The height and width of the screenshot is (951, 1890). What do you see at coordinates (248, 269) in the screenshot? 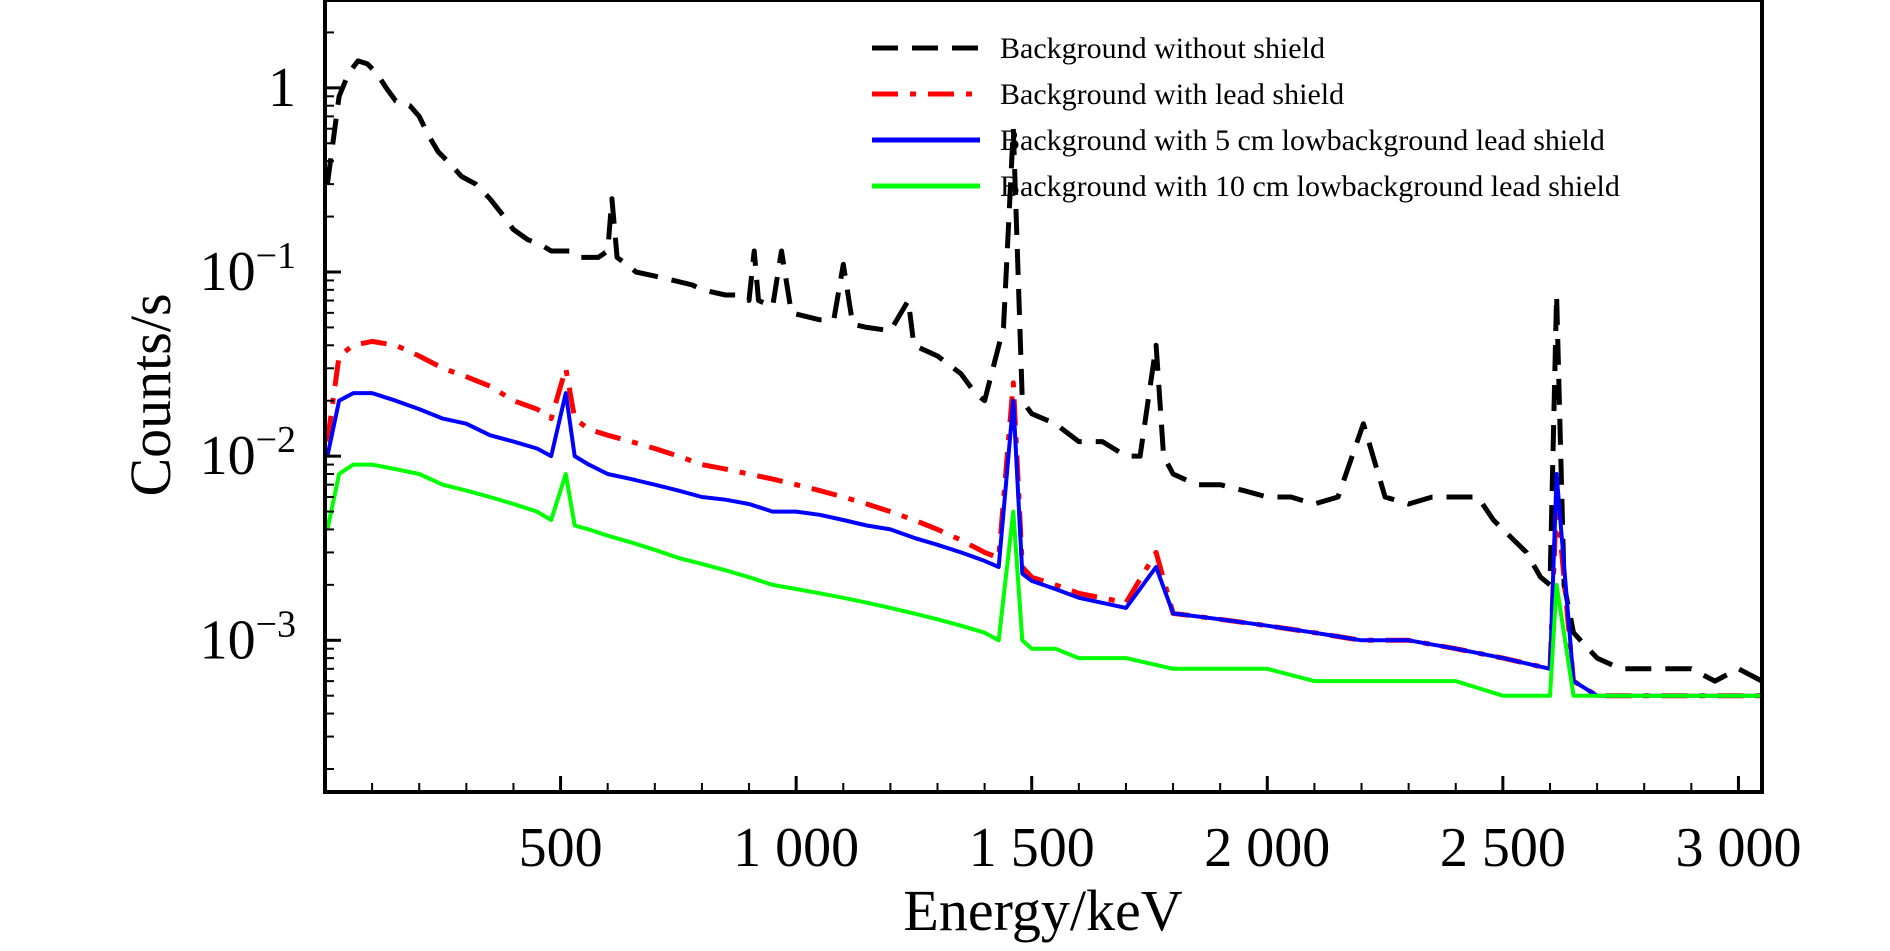
I see `y-tick-label: 10⁻¹` at bounding box center [248, 269].